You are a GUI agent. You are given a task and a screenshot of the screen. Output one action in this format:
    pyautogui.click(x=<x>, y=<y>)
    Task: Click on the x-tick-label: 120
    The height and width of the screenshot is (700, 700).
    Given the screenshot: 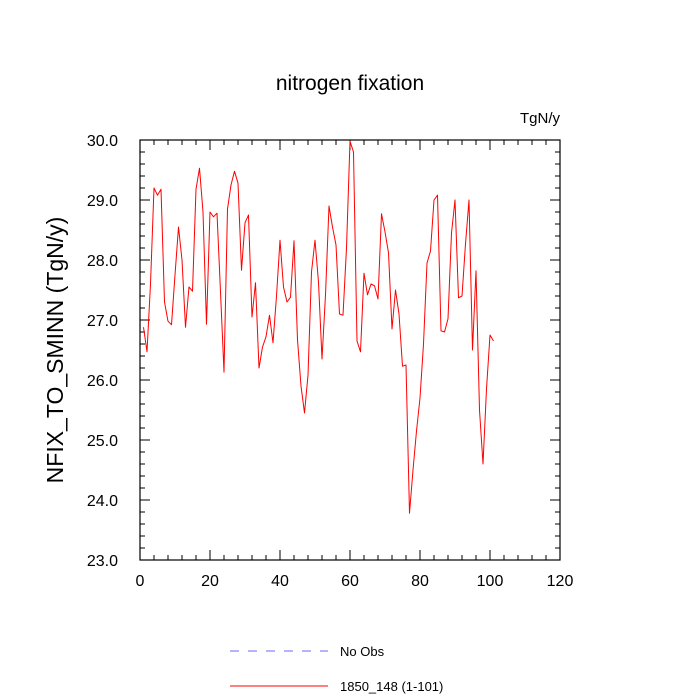 What is the action you would take?
    pyautogui.click(x=560, y=581)
    